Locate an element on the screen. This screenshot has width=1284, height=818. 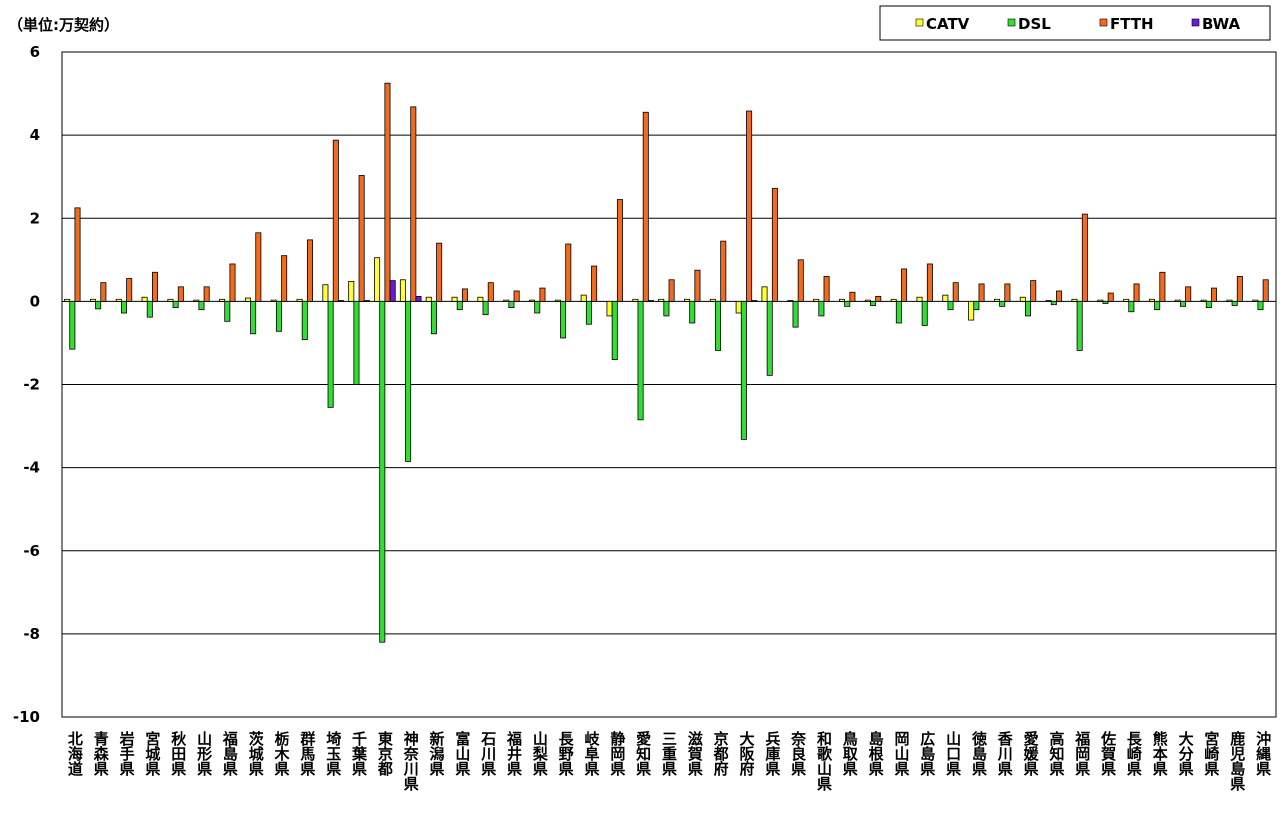
y-tick-label: -8 is located at coordinates (31, 634).